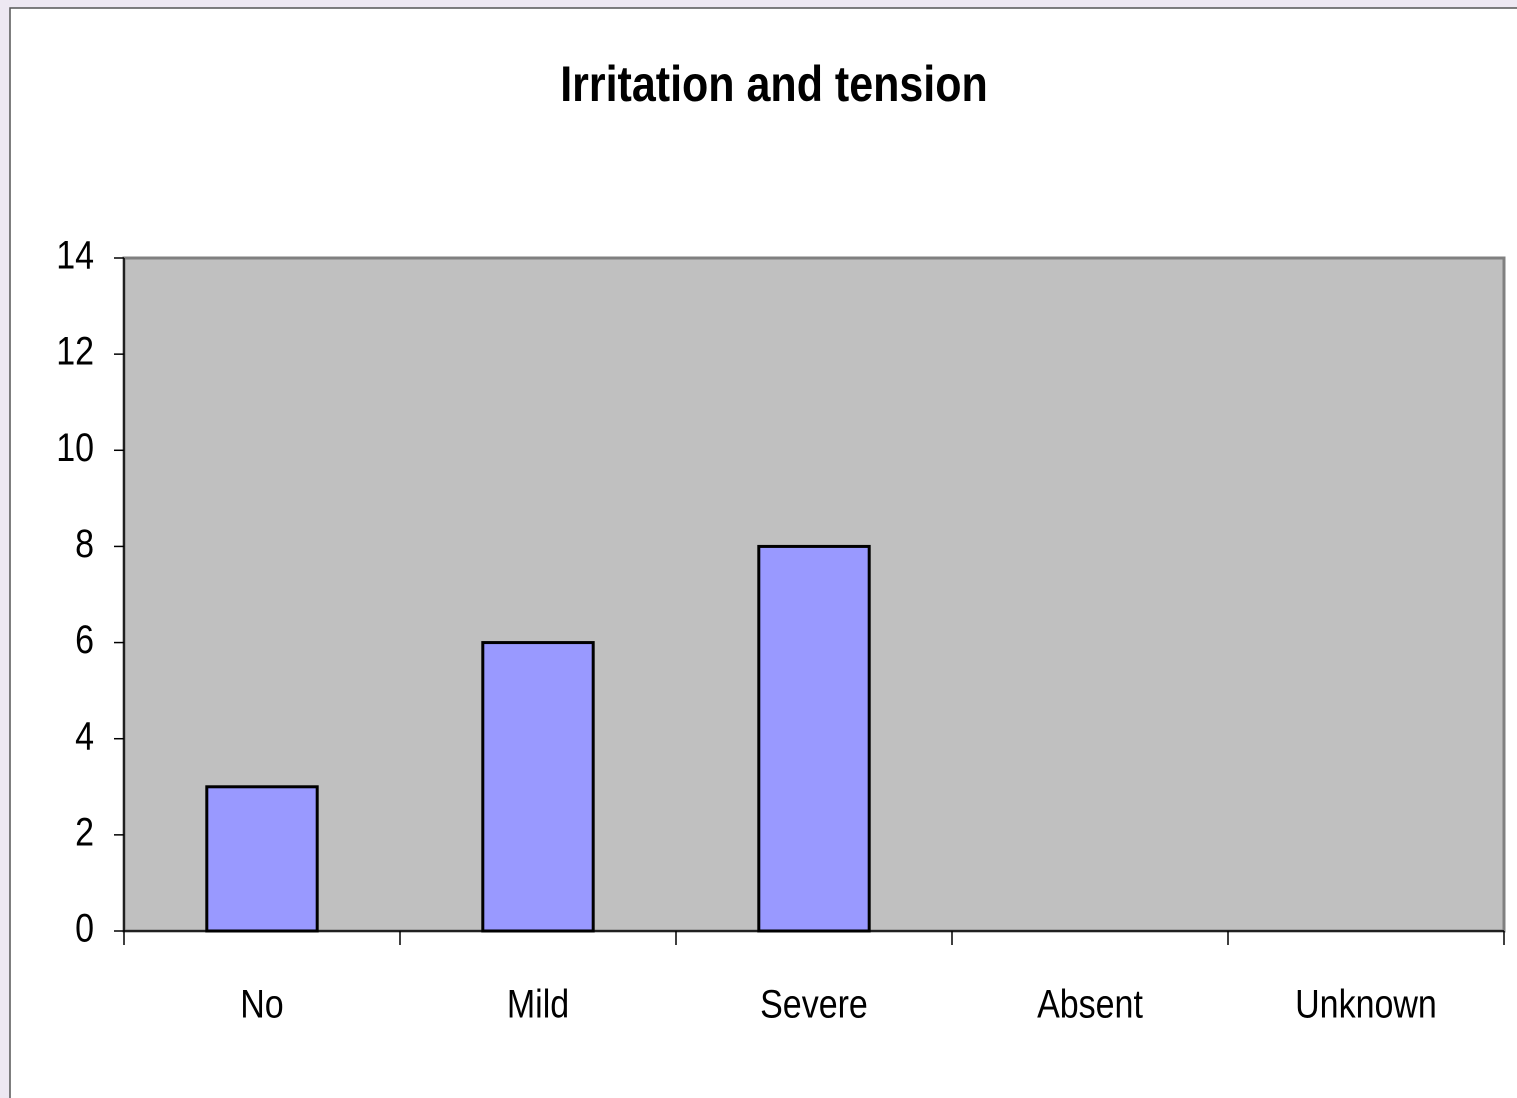 The width and height of the screenshot is (1517, 1098). Describe the element at coordinates (84, 927) in the screenshot. I see `y-tick-label: 0` at that location.